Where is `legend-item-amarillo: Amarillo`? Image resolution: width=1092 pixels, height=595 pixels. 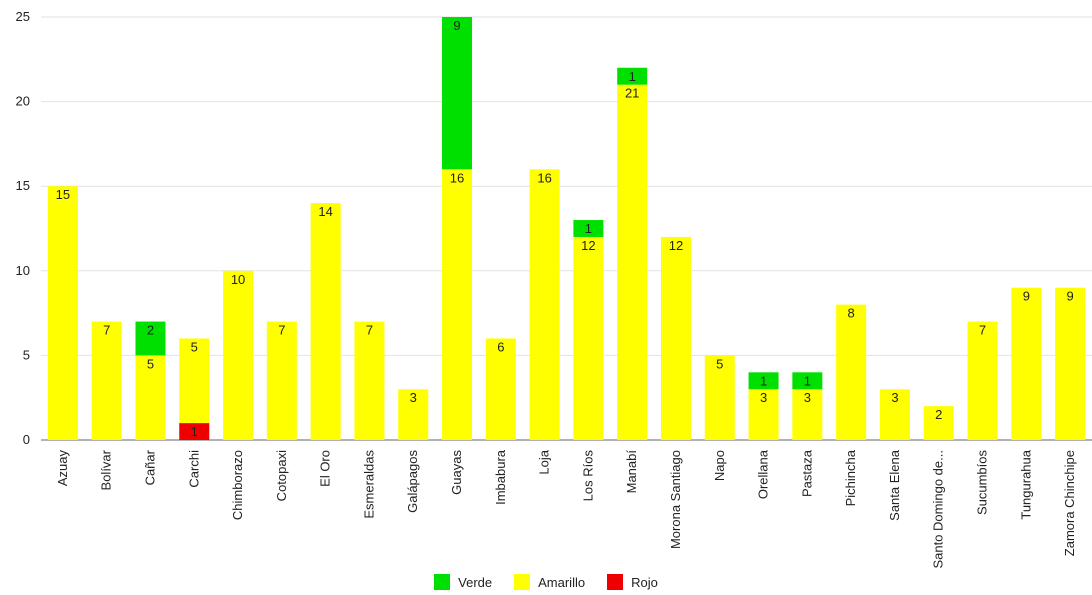
legend-item-amarillo: Amarillo is located at coordinates (549, 582).